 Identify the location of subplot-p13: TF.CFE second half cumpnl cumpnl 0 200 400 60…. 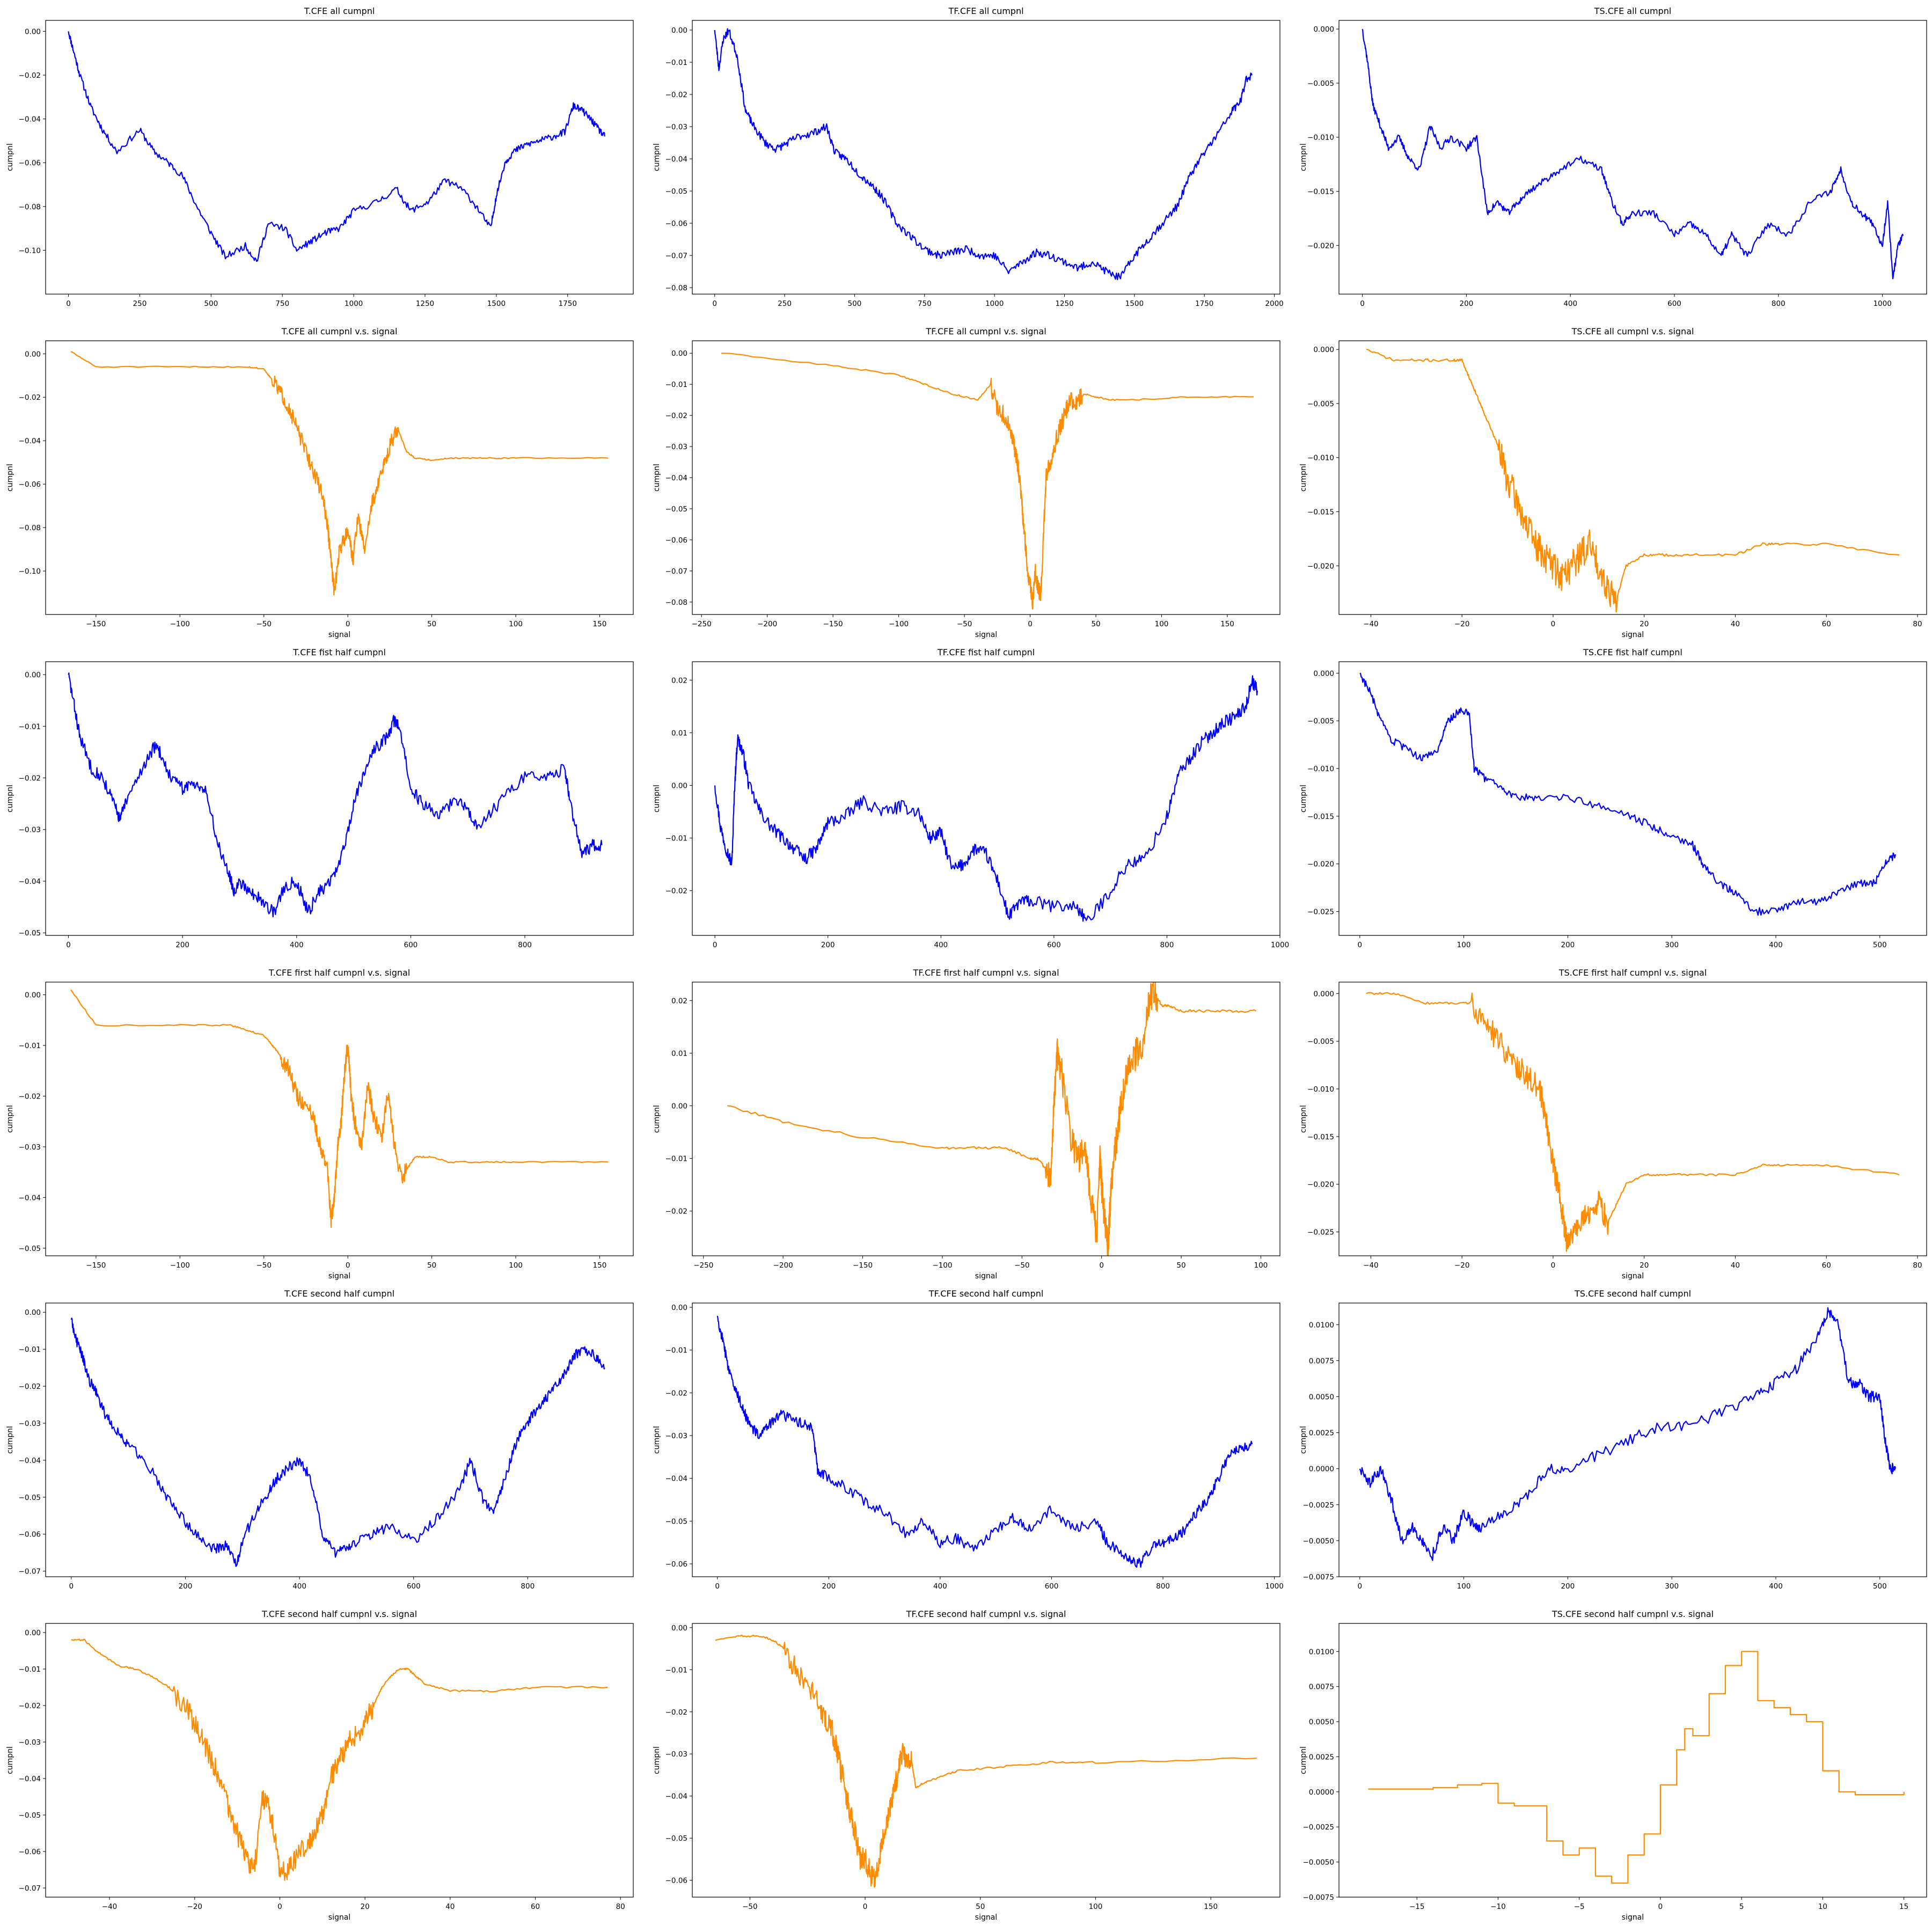
(968, 1440).